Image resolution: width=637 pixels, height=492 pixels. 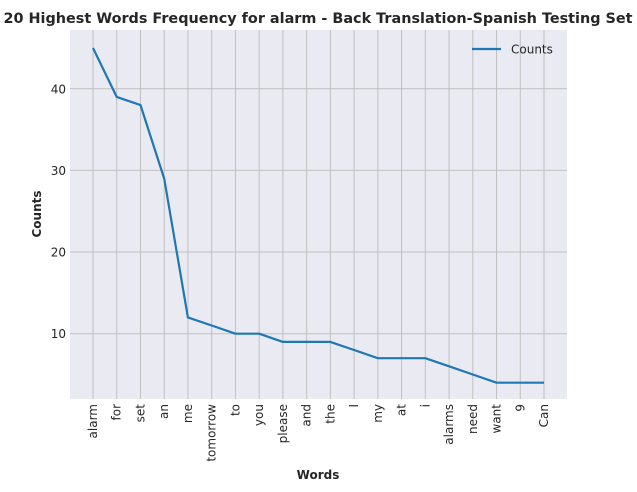 What do you see at coordinates (235, 410) in the screenshot?
I see `x-tick-label: to` at bounding box center [235, 410].